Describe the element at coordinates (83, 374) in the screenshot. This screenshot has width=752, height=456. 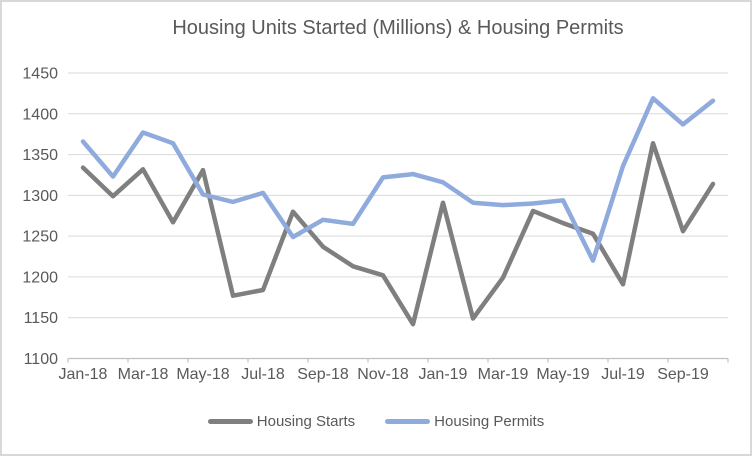
I see `x-axis-label-Jan-18: Jan-18` at that location.